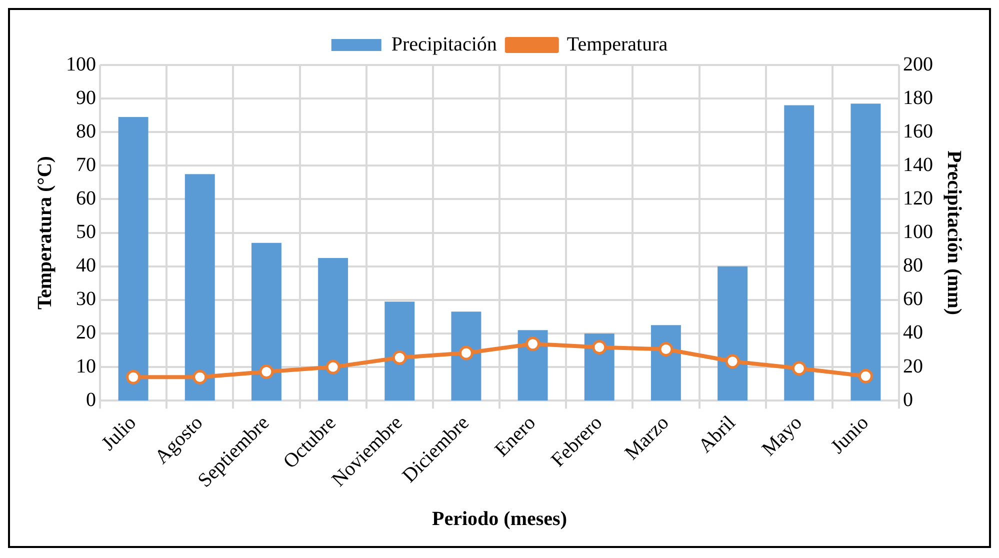 Image resolution: width=999 pixels, height=558 pixels. What do you see at coordinates (918, 64) in the screenshot?
I see `y2-tick-label: 200` at bounding box center [918, 64].